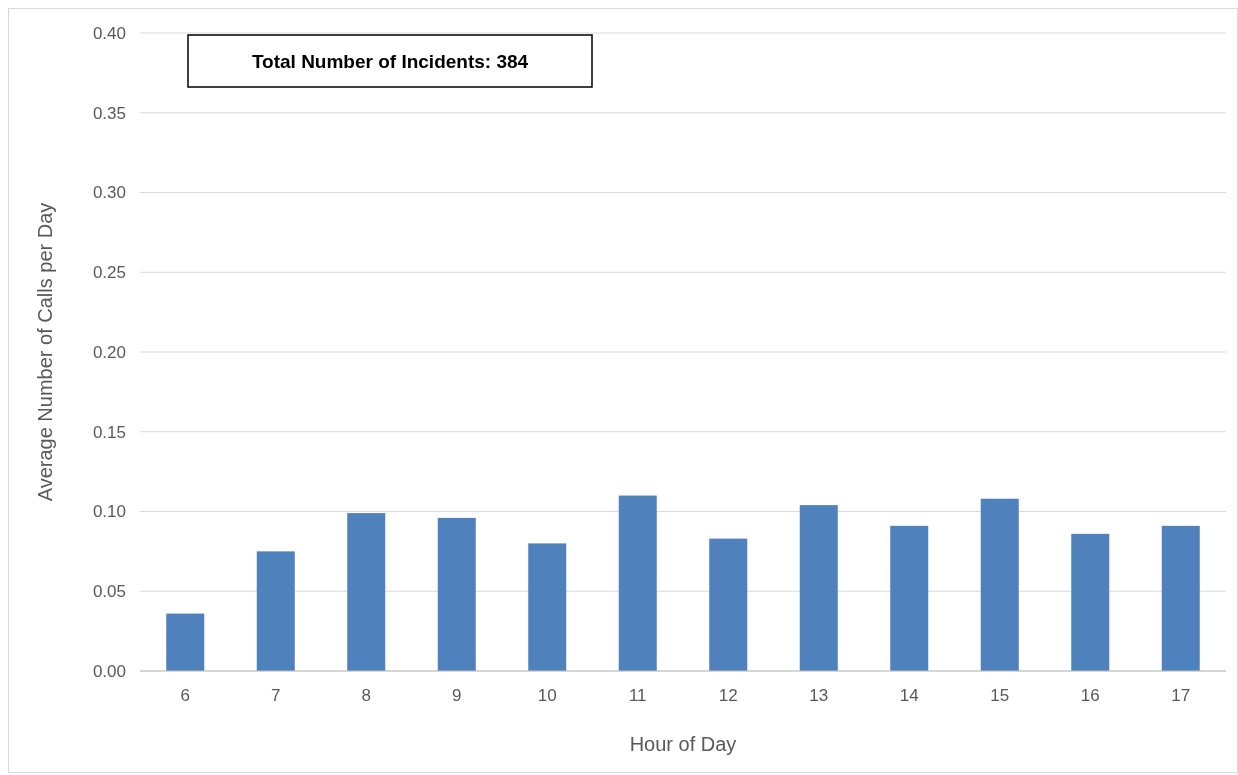  I want to click on x-tick-label: 11, so click(637, 695).